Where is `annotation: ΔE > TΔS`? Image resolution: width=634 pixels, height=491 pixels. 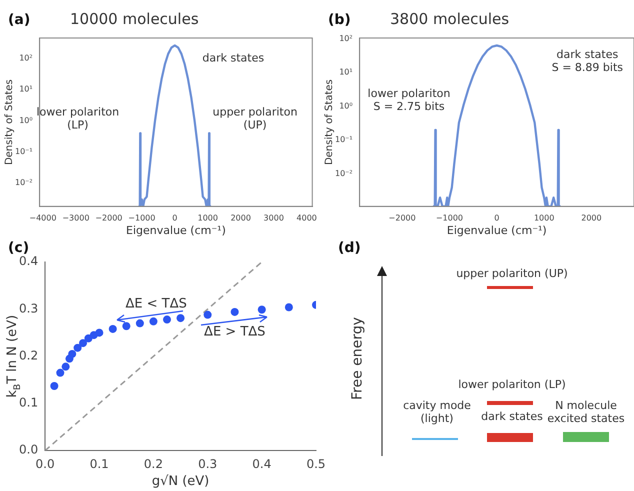
annotation: ΔE > TΔS is located at coordinates (235, 332).